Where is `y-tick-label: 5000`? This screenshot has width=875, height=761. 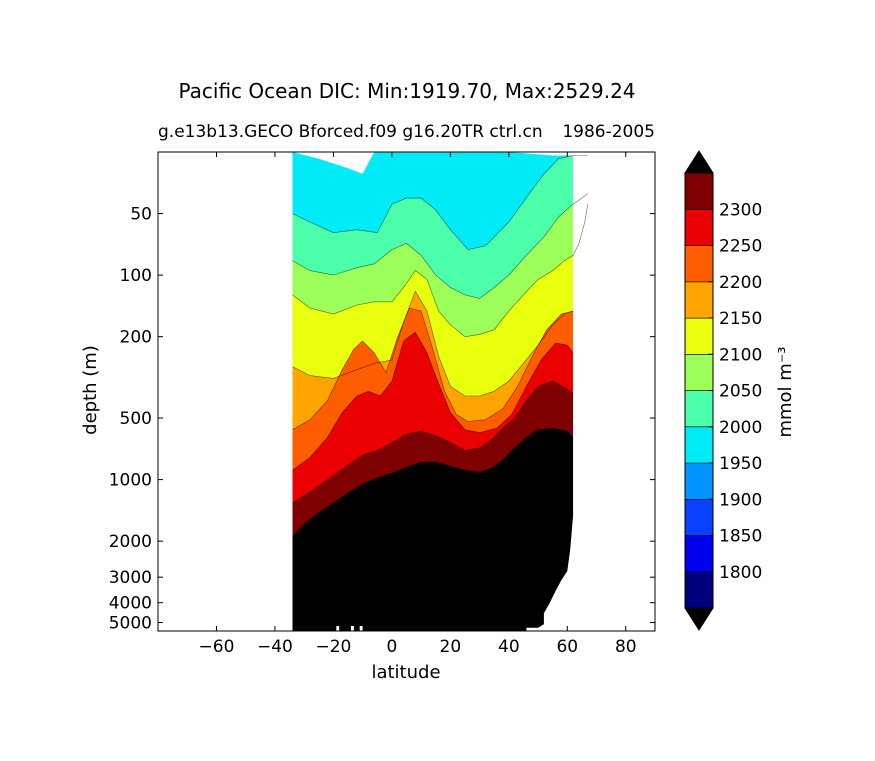 y-tick-label: 5000 is located at coordinates (130, 624).